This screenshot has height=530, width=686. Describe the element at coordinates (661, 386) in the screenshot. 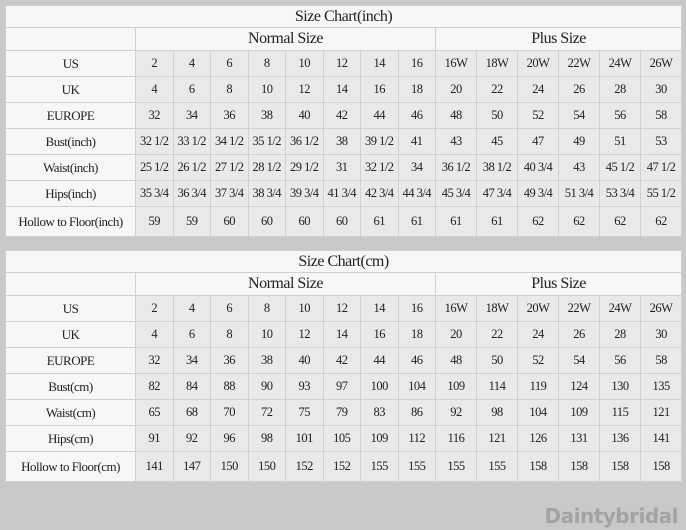

I see `table-cell: 135` at that location.